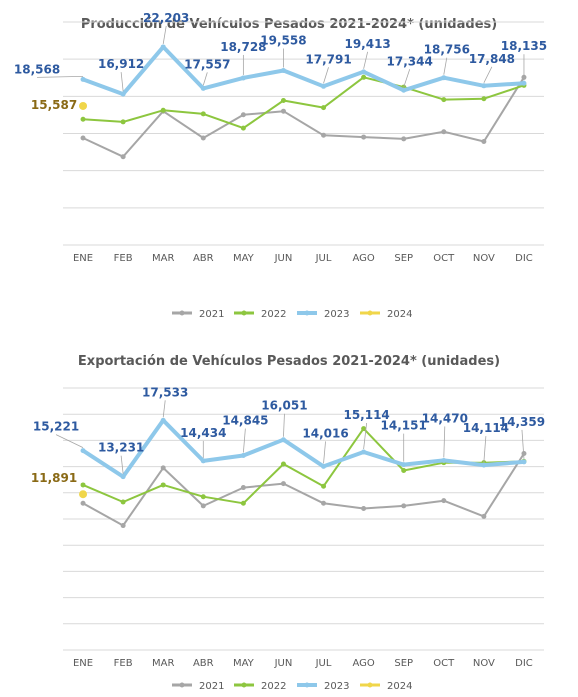 The image size is (578, 697). I want to click on data-point-2024, so click(83, 494).